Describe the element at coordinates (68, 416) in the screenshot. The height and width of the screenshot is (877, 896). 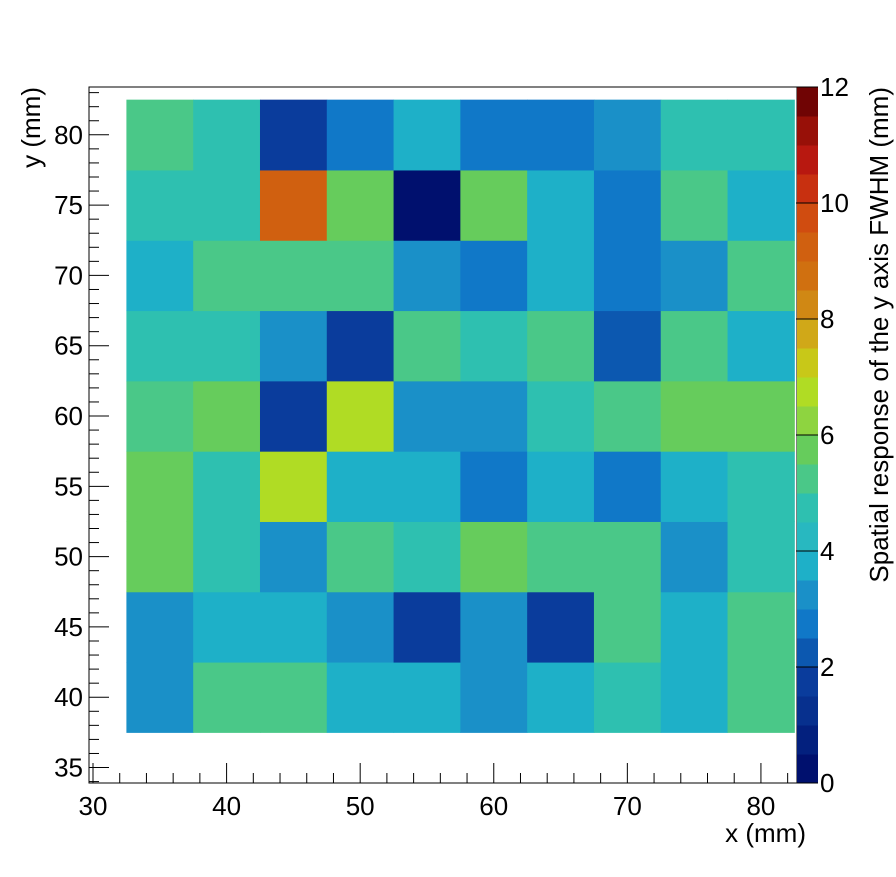
I see `y-tick-label: 60` at that location.